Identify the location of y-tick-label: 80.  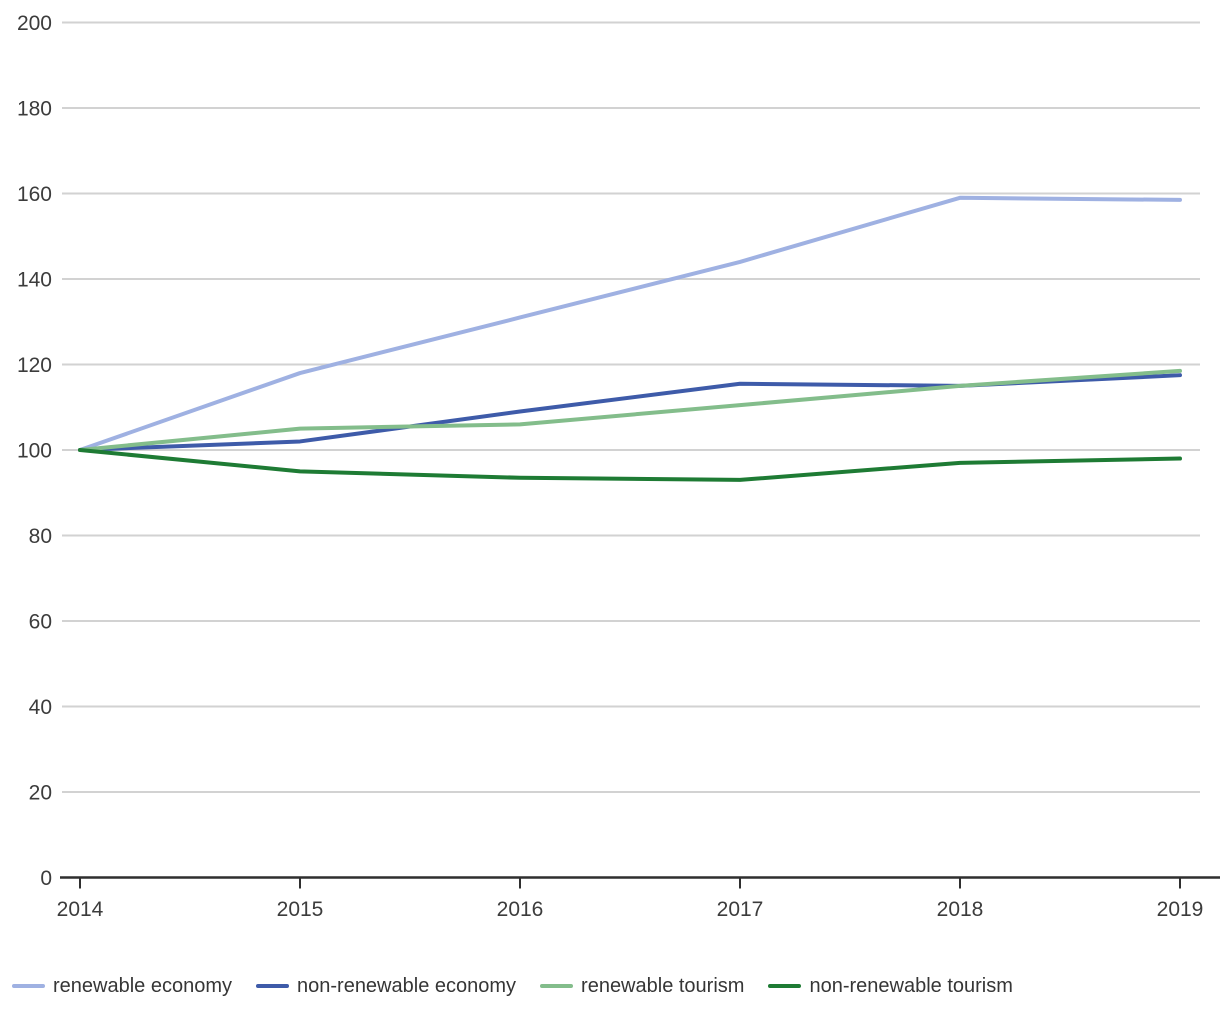
(40, 536).